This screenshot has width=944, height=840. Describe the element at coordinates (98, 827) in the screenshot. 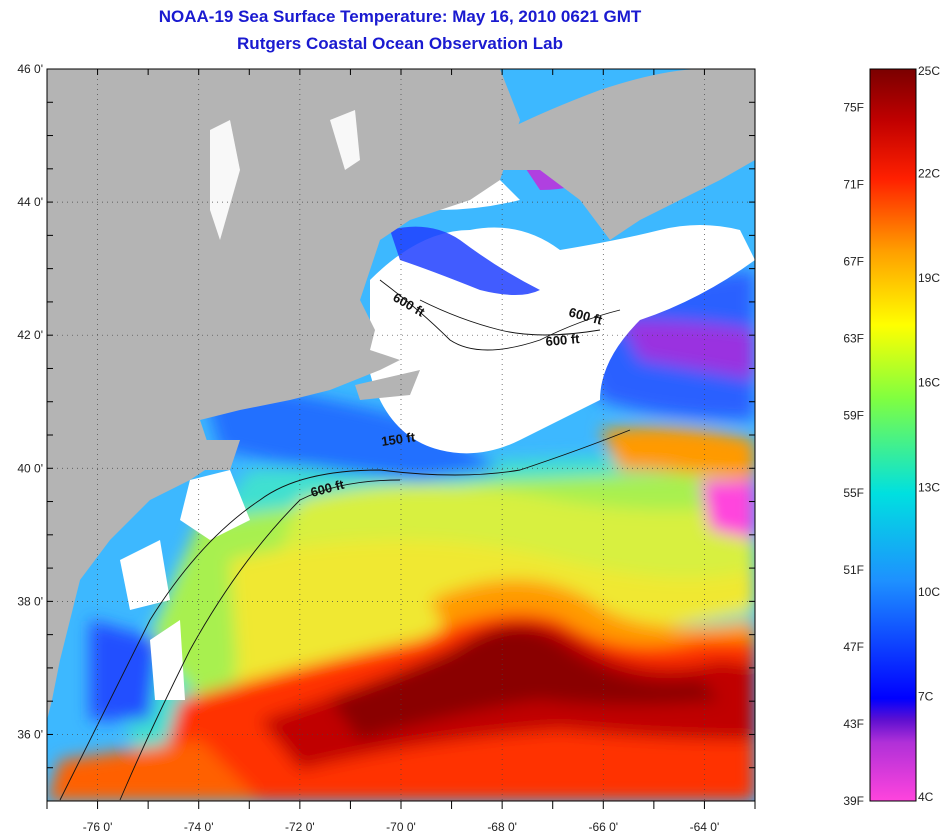

I see `lon-tick-label: -76 0'` at that location.